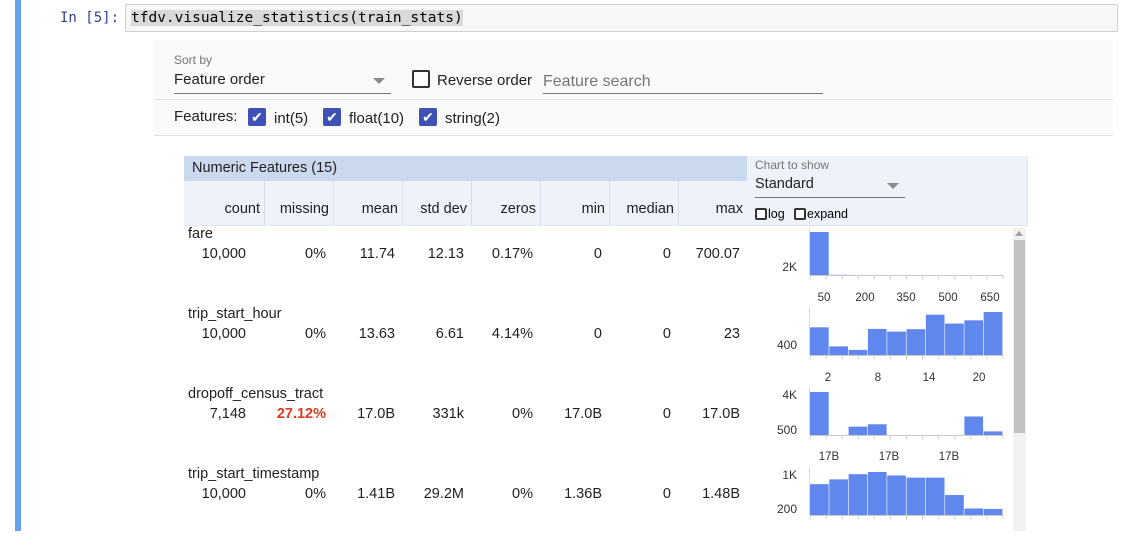 The width and height of the screenshot is (1124, 545). I want to click on divider, so click(633, 99).